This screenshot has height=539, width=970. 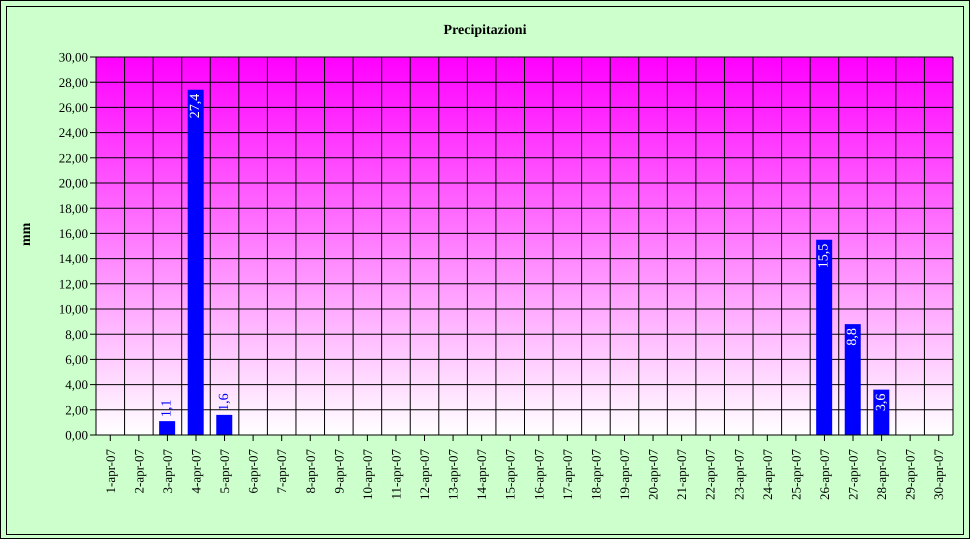 What do you see at coordinates (538, 474) in the screenshot?
I see `x-tick-label: 16-apr-07` at bounding box center [538, 474].